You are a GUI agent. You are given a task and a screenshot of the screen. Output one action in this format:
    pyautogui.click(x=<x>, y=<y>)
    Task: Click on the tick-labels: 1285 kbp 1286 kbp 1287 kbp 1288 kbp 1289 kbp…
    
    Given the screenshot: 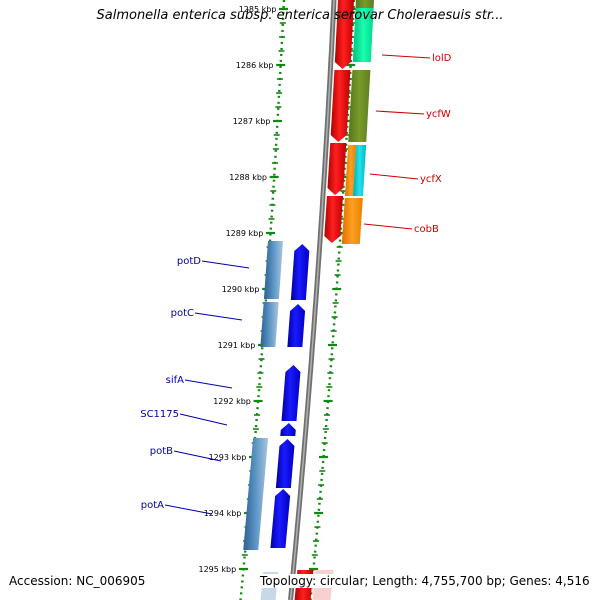 What is the action you would take?
    pyautogui.click(x=237, y=289)
    